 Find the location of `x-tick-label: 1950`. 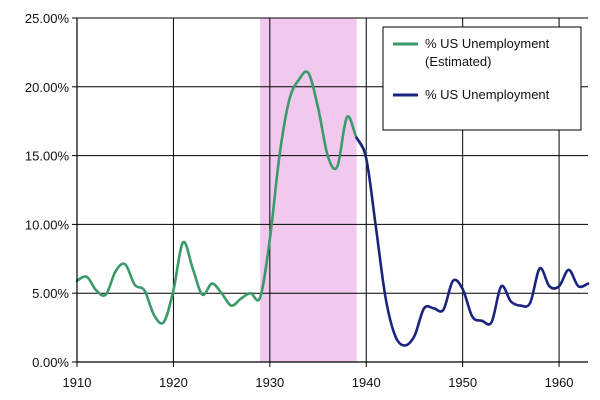

x-tick-label: 1950 is located at coordinates (462, 382).